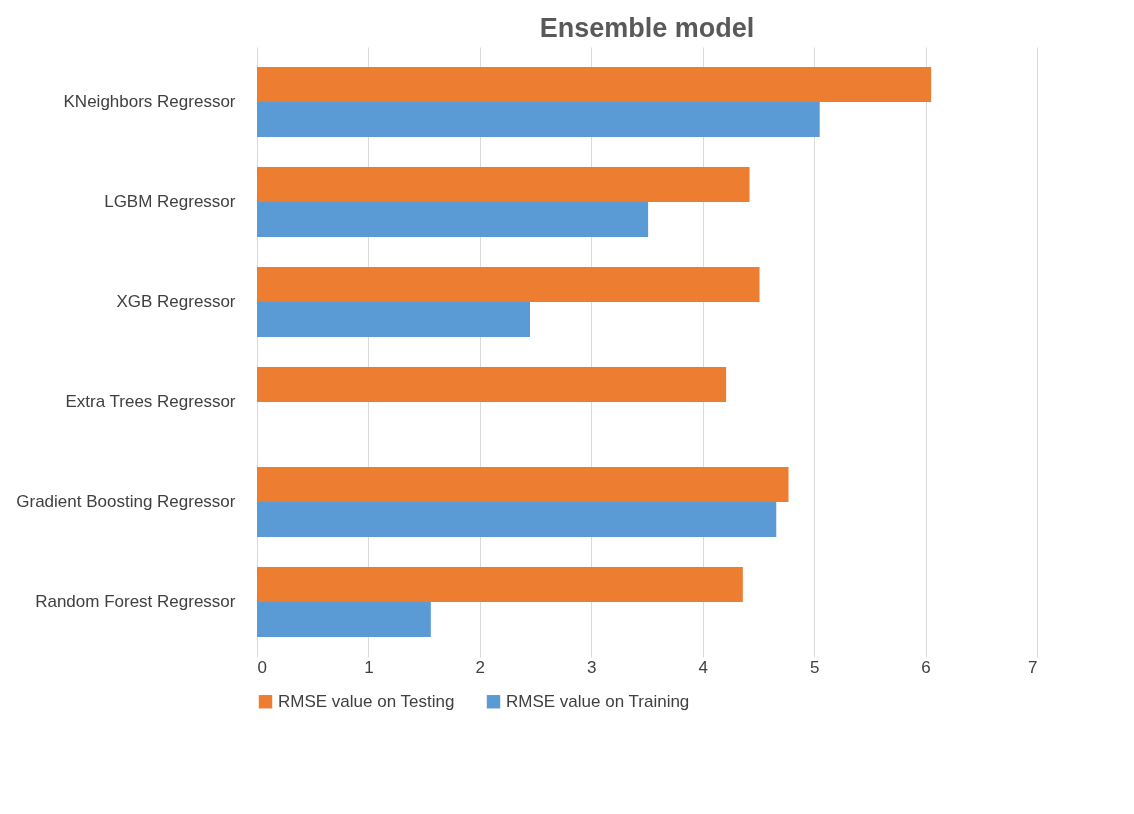 The image size is (1134, 814). What do you see at coordinates (262, 667) in the screenshot?
I see `x-tick-label: 0` at bounding box center [262, 667].